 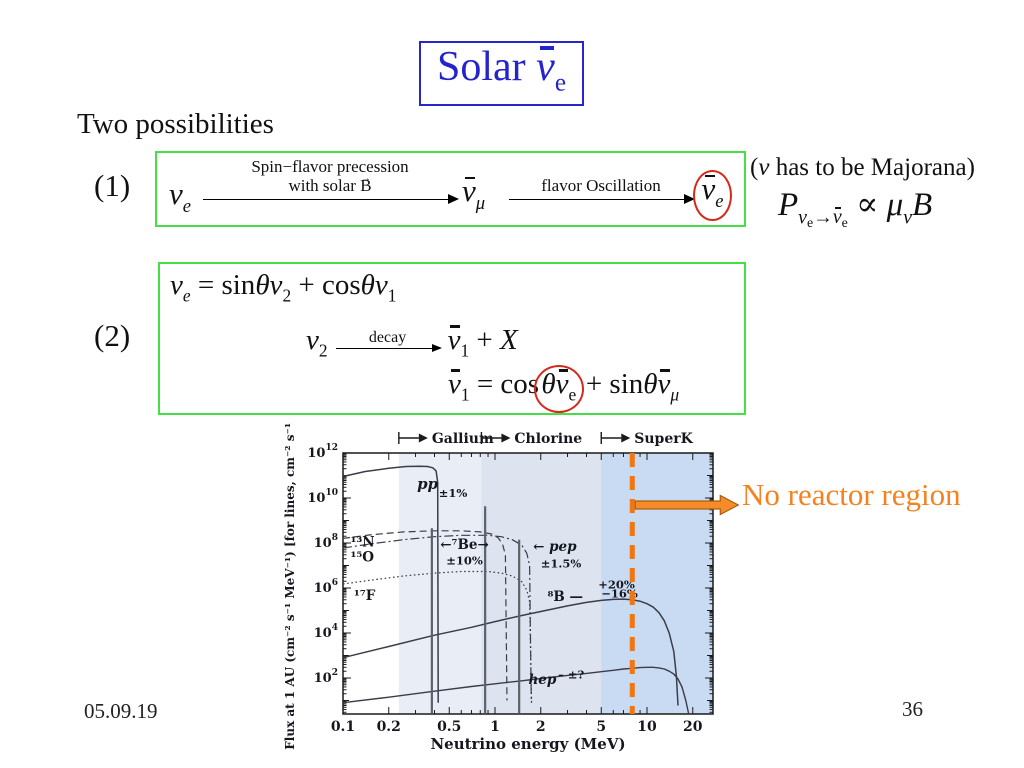 What do you see at coordinates (326, 542) in the screenshot?
I see `y-tick-label: 10⁸` at bounding box center [326, 542].